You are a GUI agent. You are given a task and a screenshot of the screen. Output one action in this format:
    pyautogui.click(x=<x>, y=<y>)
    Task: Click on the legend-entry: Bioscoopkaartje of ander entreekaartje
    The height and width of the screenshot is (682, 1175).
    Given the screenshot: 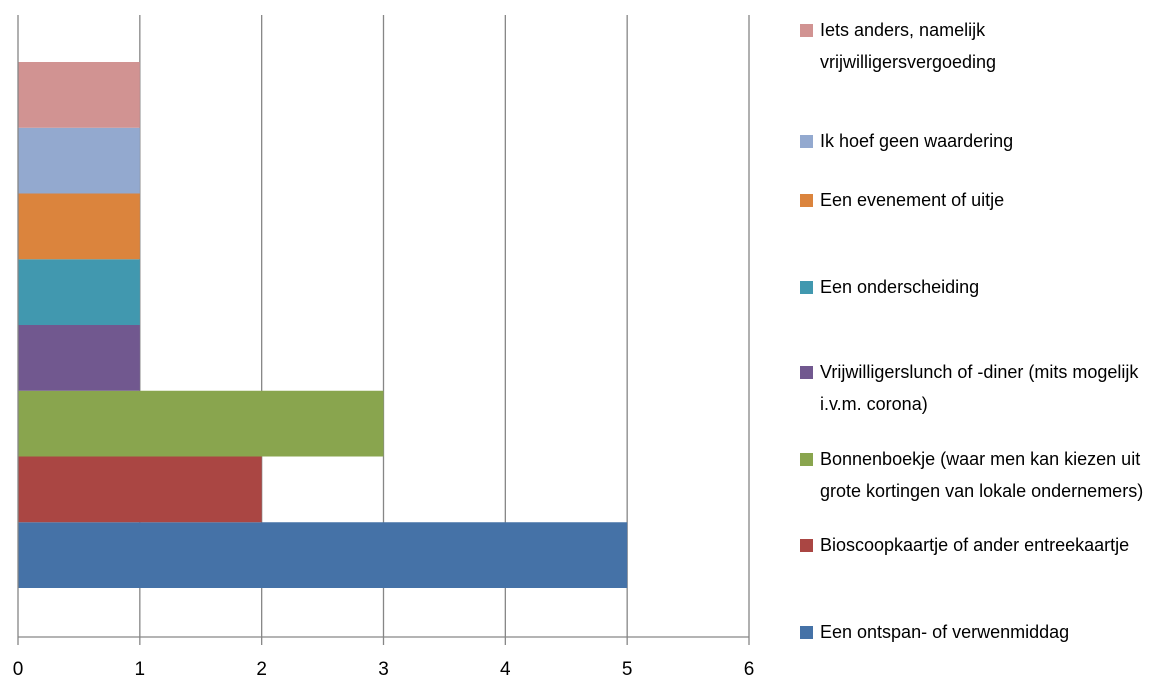 What is the action you would take?
    pyautogui.click(x=980, y=545)
    